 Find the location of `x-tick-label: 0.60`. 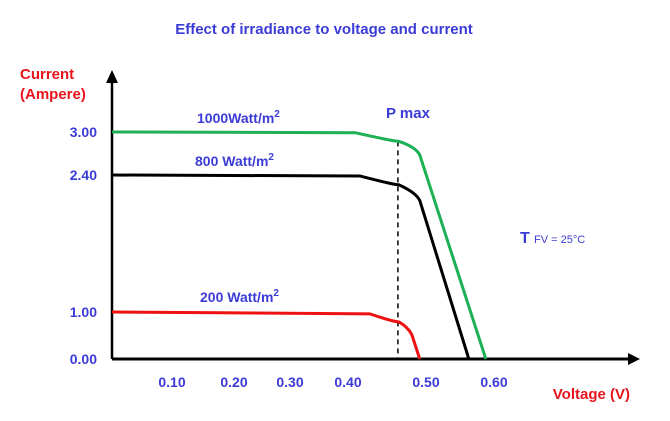

x-tick-label: 0.60 is located at coordinates (493, 382).